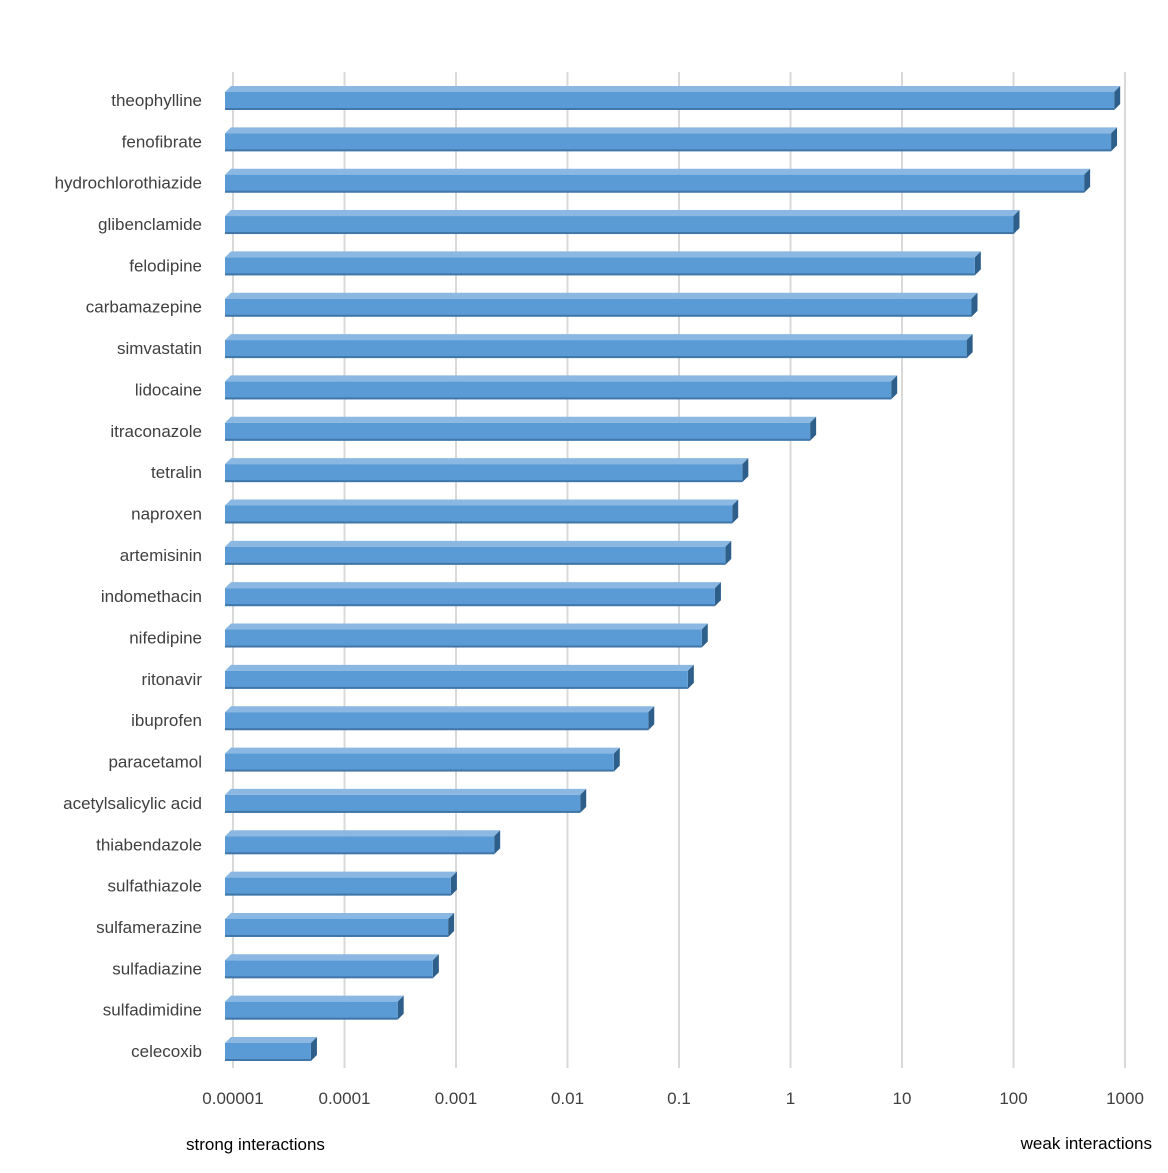 This screenshot has width=1168, height=1173. What do you see at coordinates (149, 927) in the screenshot?
I see `category-label: sulfamerazine` at bounding box center [149, 927].